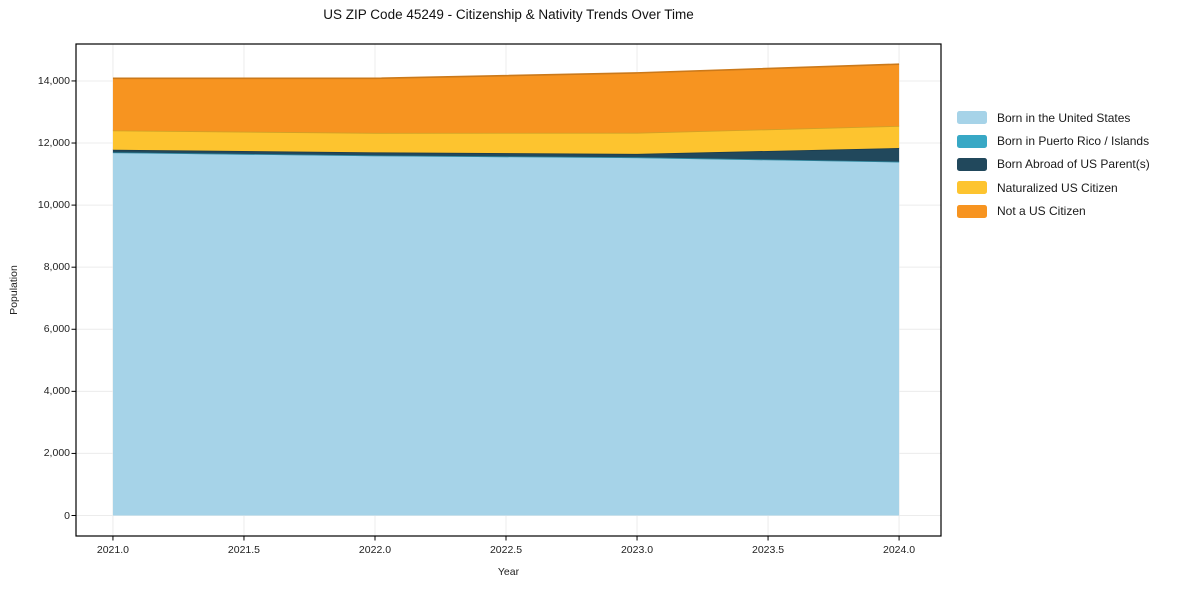  Describe the element at coordinates (14, 290) in the screenshot. I see `y-axis-label: Population` at that location.